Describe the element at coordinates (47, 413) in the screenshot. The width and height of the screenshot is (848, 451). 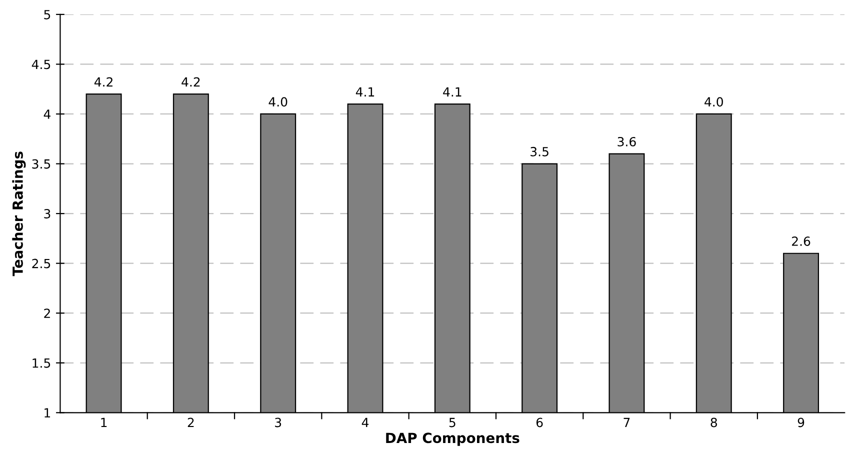
I see `y-tick-label: 1` at that location.